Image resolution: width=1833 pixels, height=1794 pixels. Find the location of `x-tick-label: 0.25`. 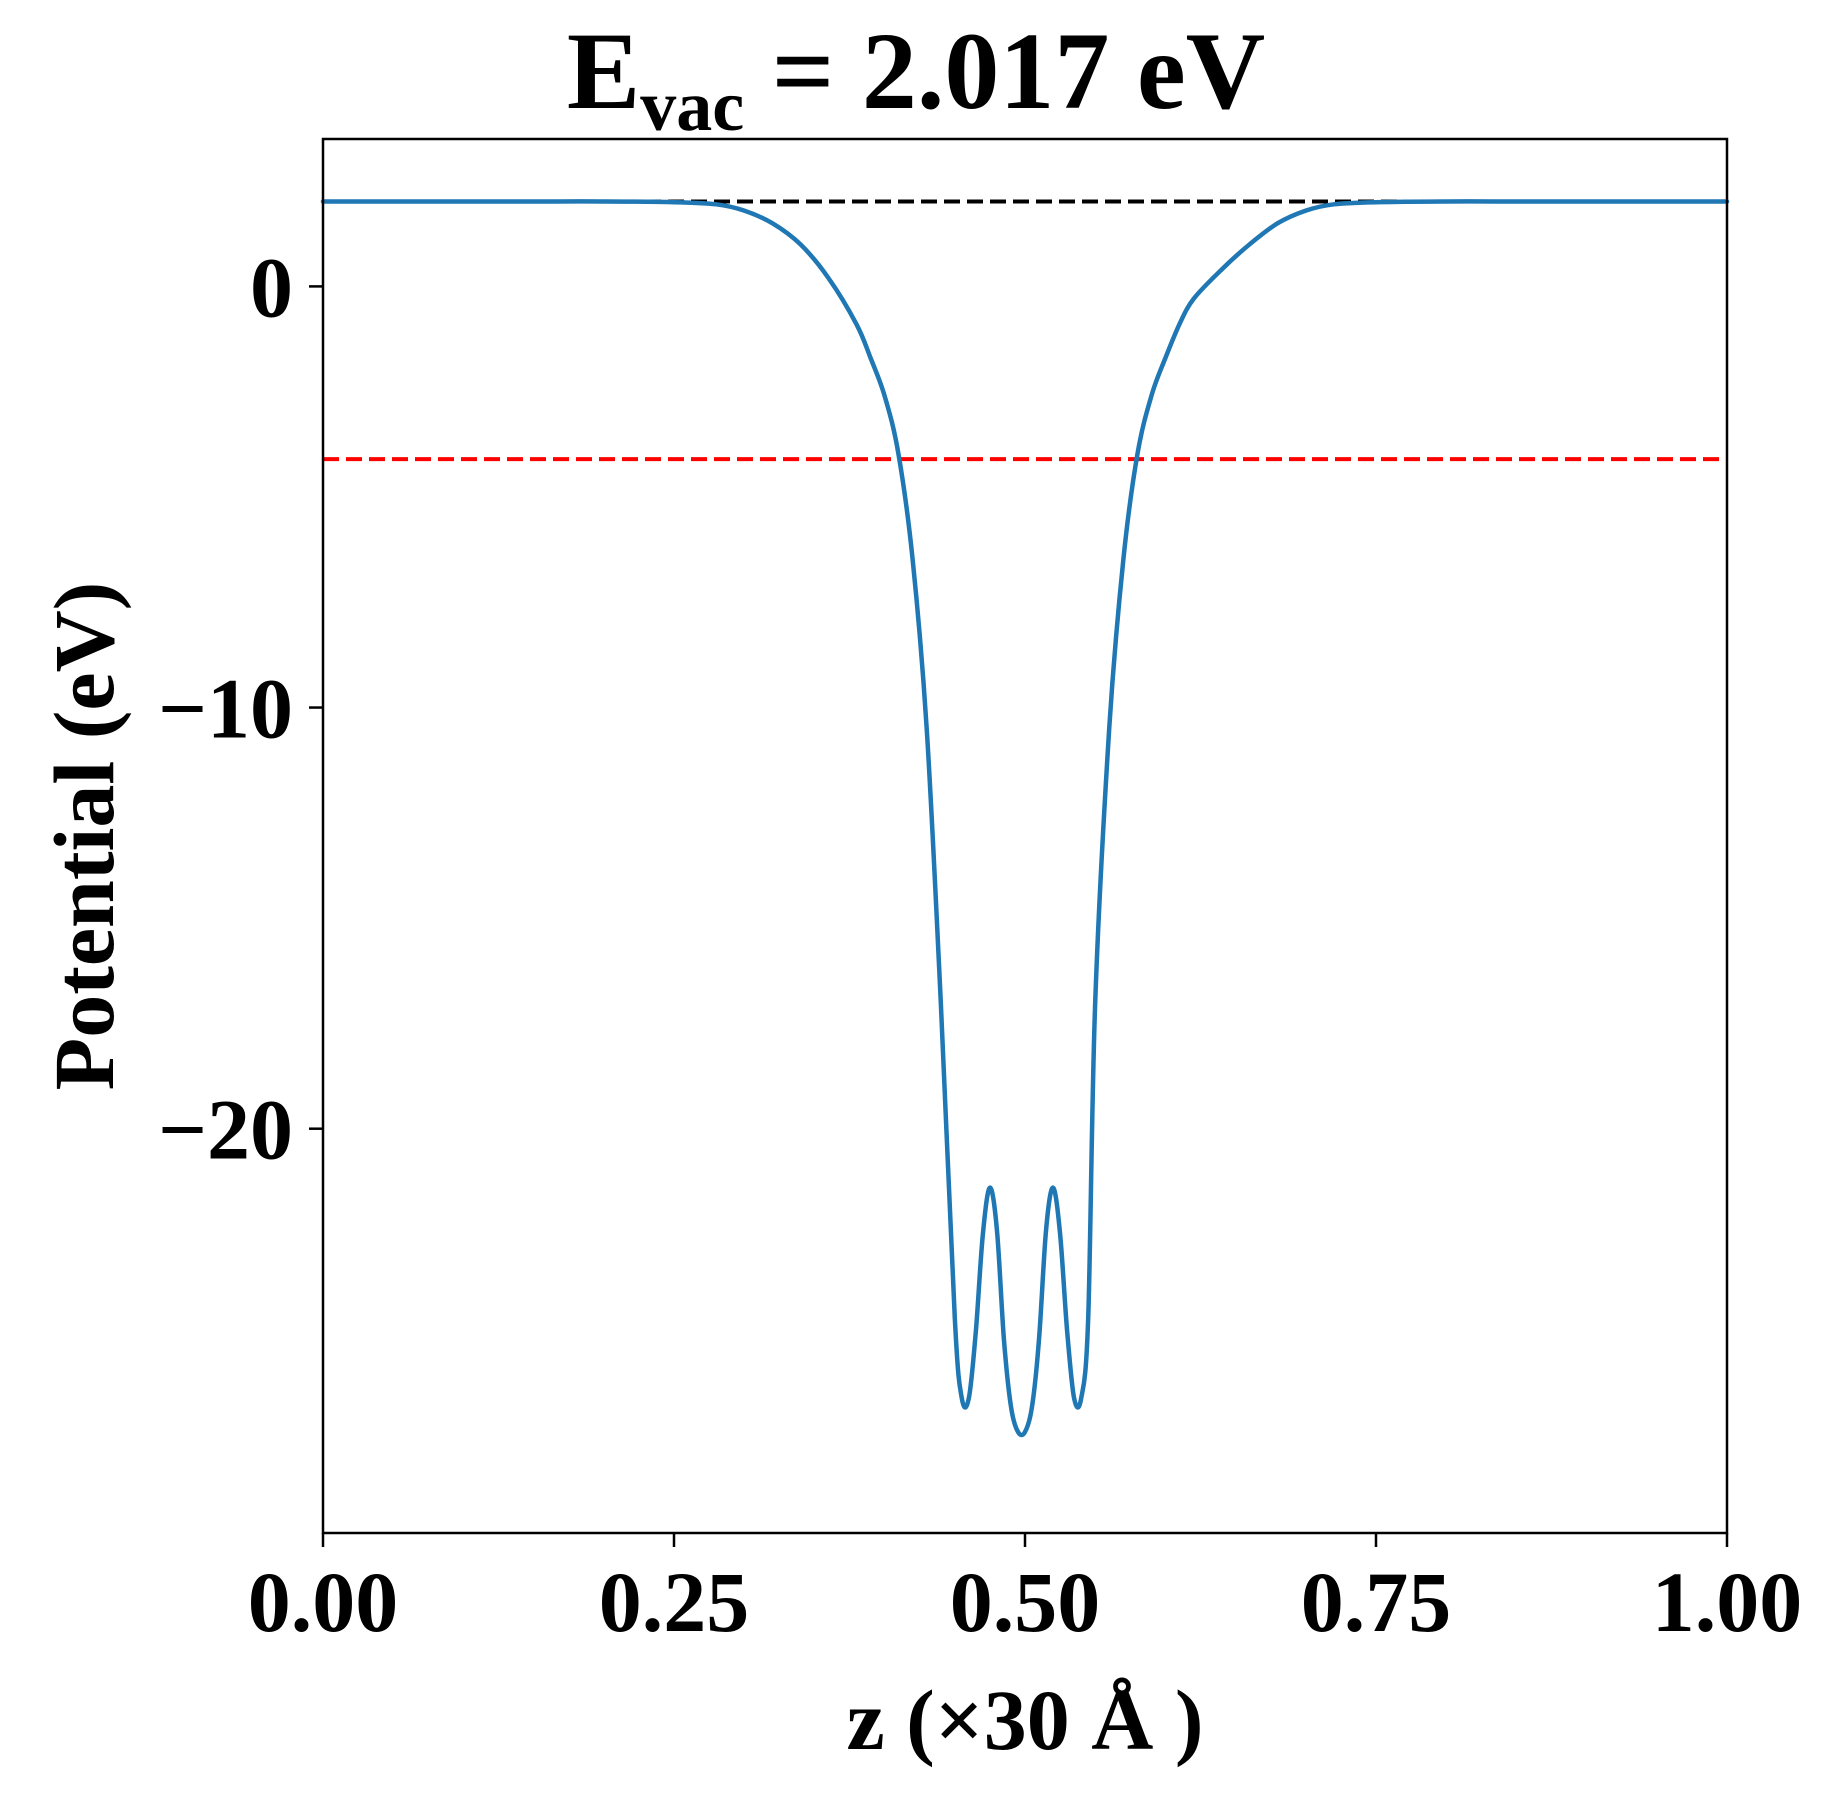

x-tick-label: 0.25 is located at coordinates (674, 1602).